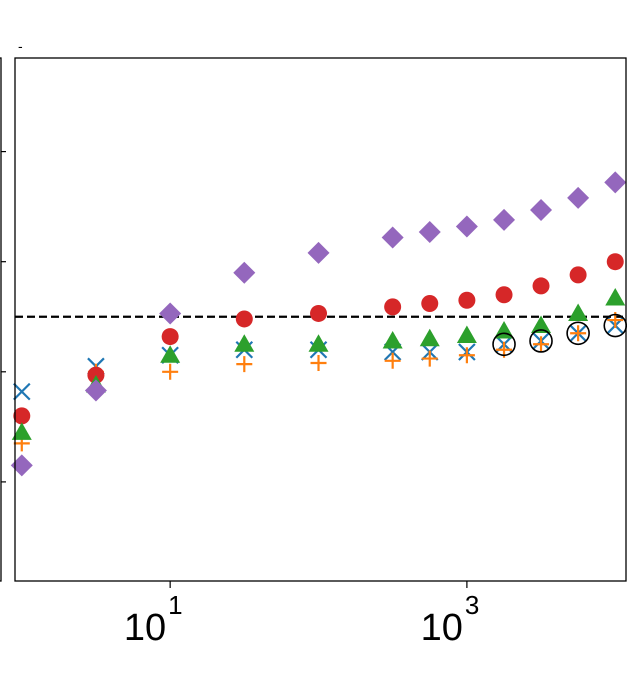 Image resolution: width=627 pixels, height=688 pixels. Describe the element at coordinates (3, 316) in the screenshot. I see `y-axis-ticks` at that location.